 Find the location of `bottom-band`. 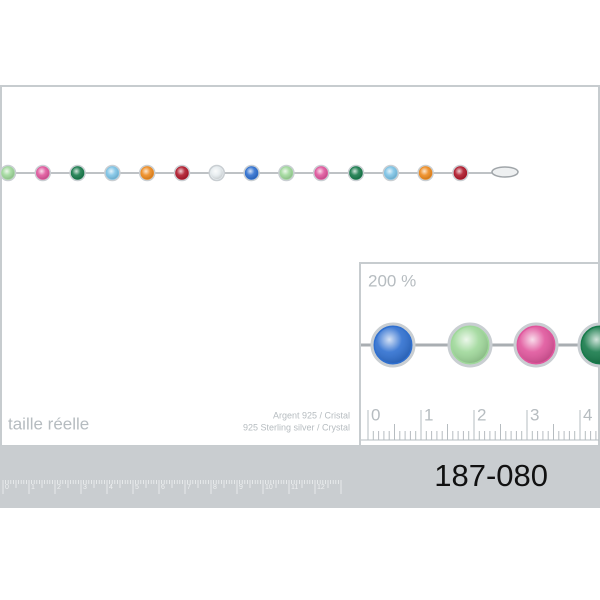

bottom-band is located at coordinates (300, 477).